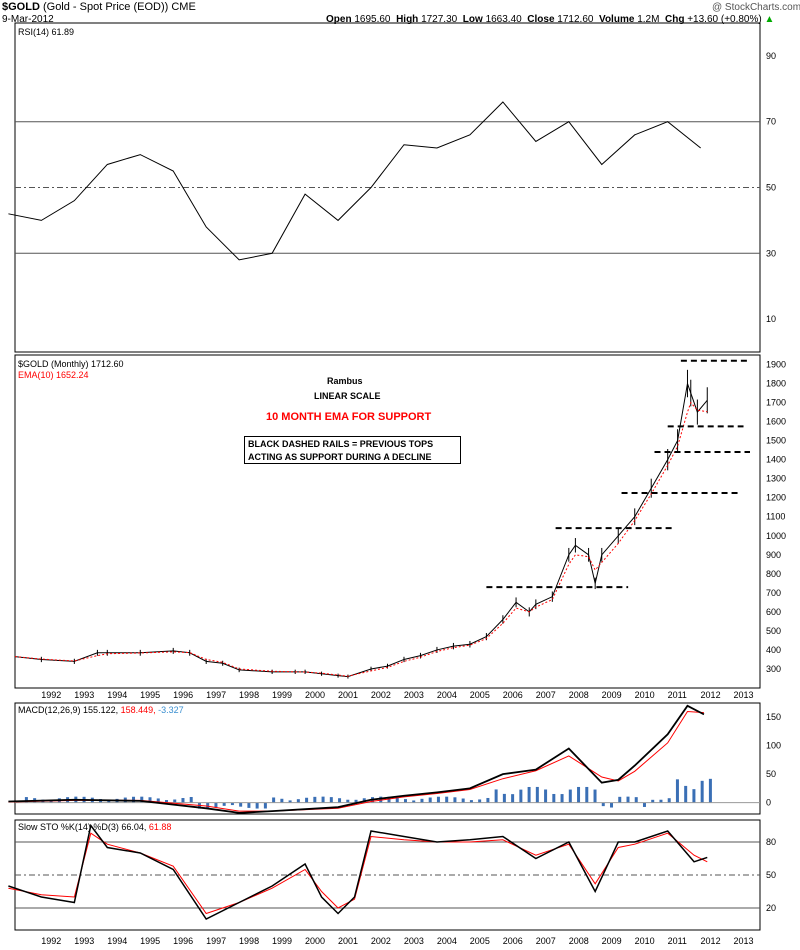 This screenshot has width=800, height=950. What do you see at coordinates (71, 364) in the screenshot?
I see `price-legend: $GOLD (Monthly) 1712.60` at bounding box center [71, 364].